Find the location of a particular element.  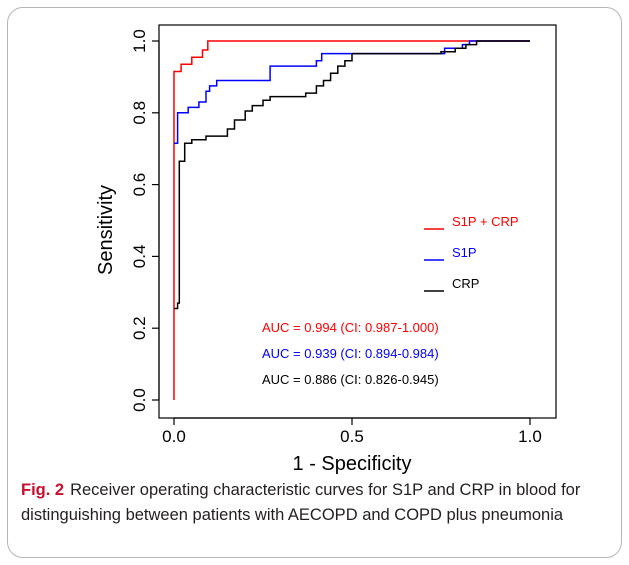

y-tick-label: 0.8 is located at coordinates (139, 113).